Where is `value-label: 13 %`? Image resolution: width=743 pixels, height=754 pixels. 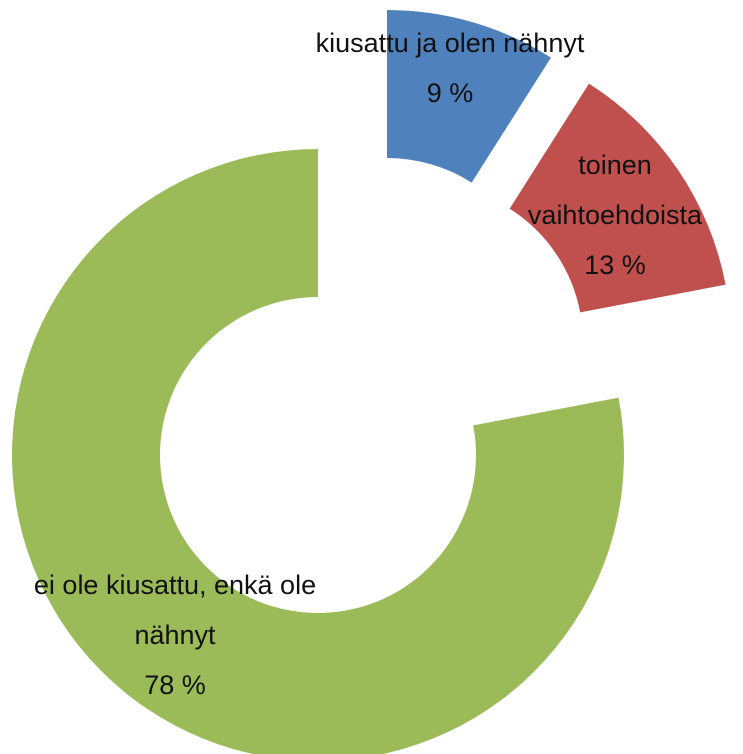
value-label: 13 % is located at coordinates (615, 265).